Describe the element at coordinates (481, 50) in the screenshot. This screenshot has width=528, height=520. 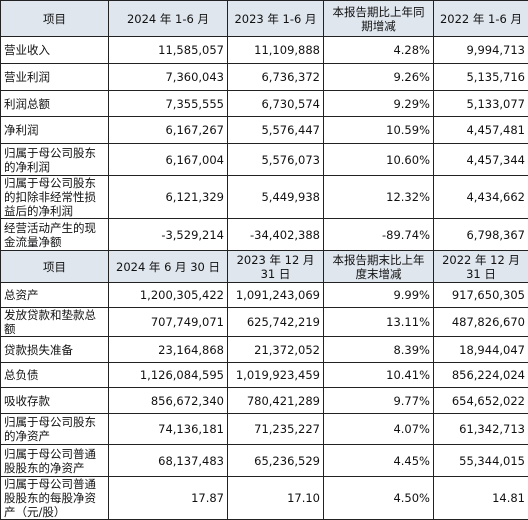
I see `cell-value: 9,994,713` at that location.